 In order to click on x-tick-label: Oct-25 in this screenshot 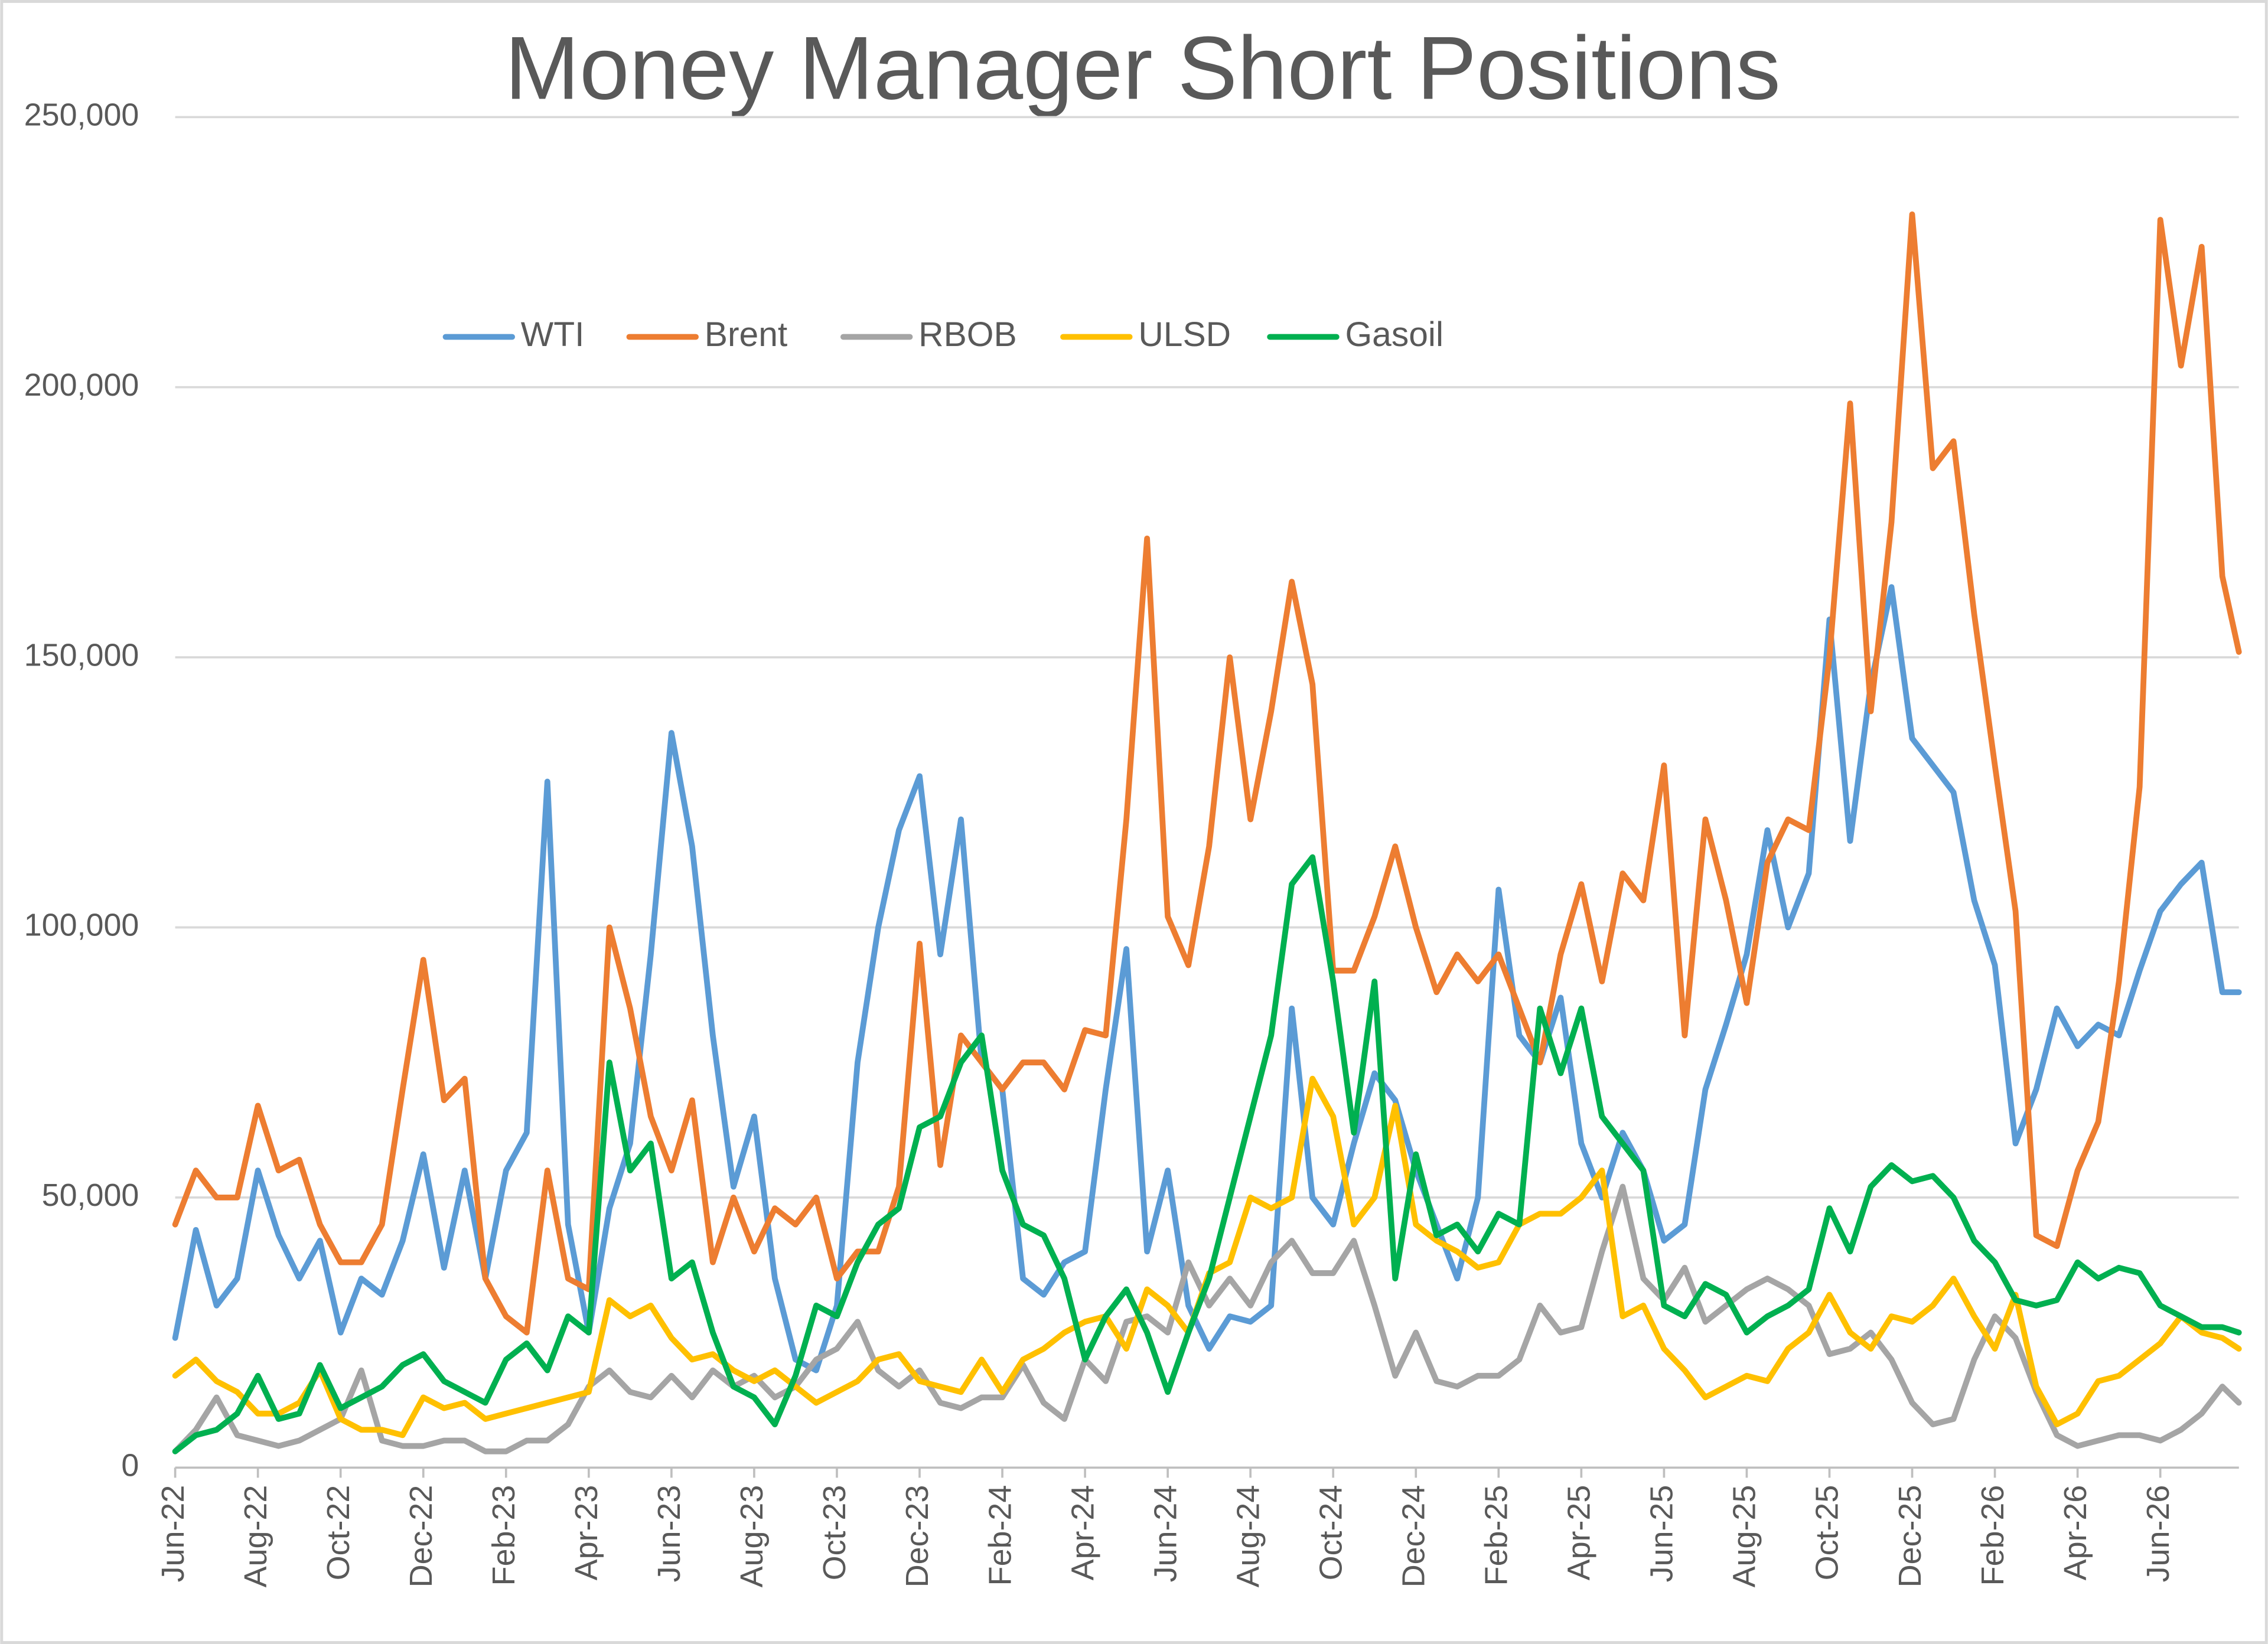, I will do `click(1827, 1533)`.